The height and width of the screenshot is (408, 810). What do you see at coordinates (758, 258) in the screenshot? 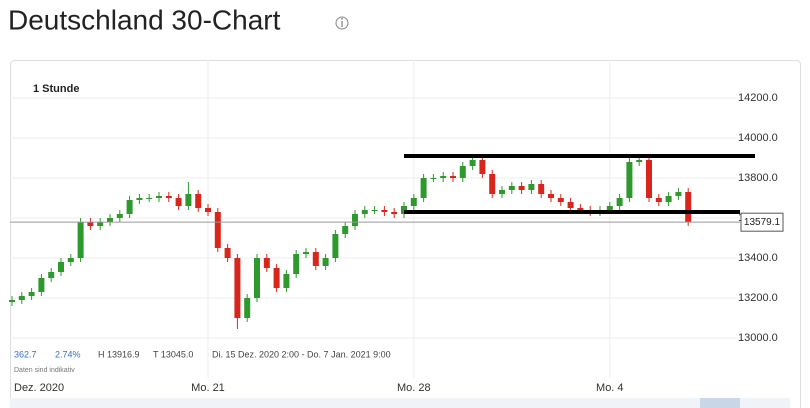
I see `y-tick-label: 13400.0` at bounding box center [758, 258].